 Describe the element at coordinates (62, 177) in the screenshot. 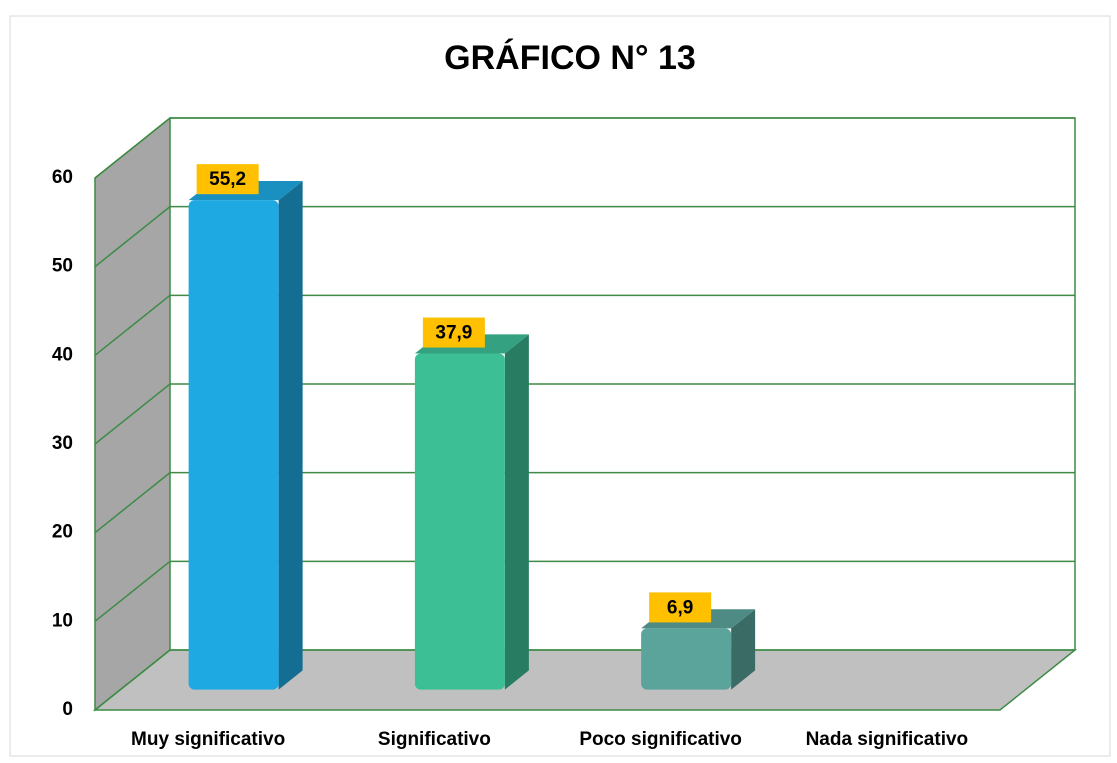

I see `y-tick-label: 60` at that location.